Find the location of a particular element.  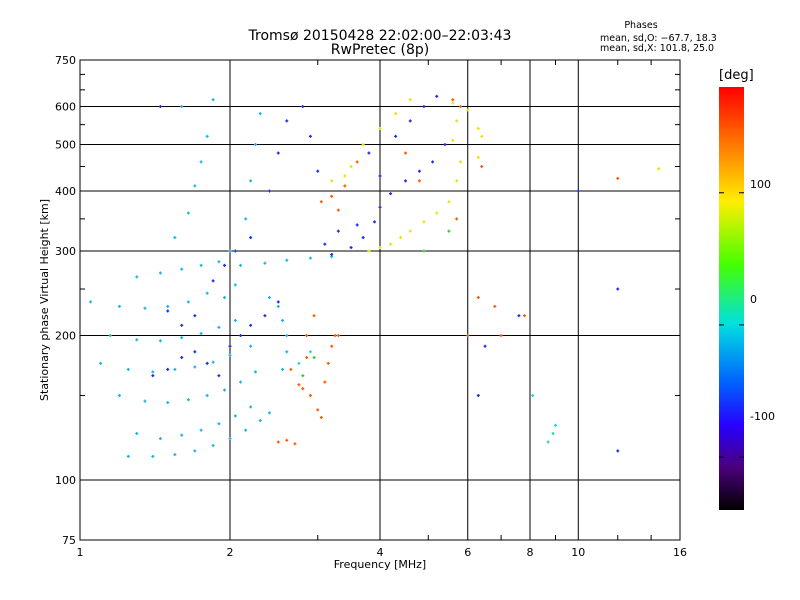

y-tick-label: 100 is located at coordinates (65, 480).